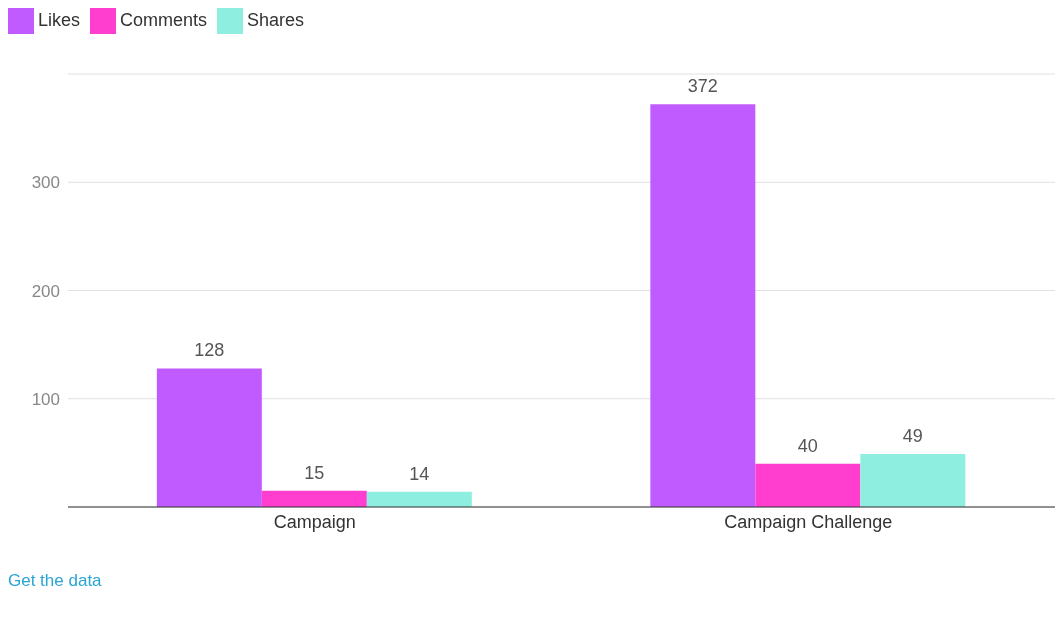 This screenshot has width=1063, height=625. Describe the element at coordinates (912, 435) in the screenshot. I see `data-label: 49` at that location.